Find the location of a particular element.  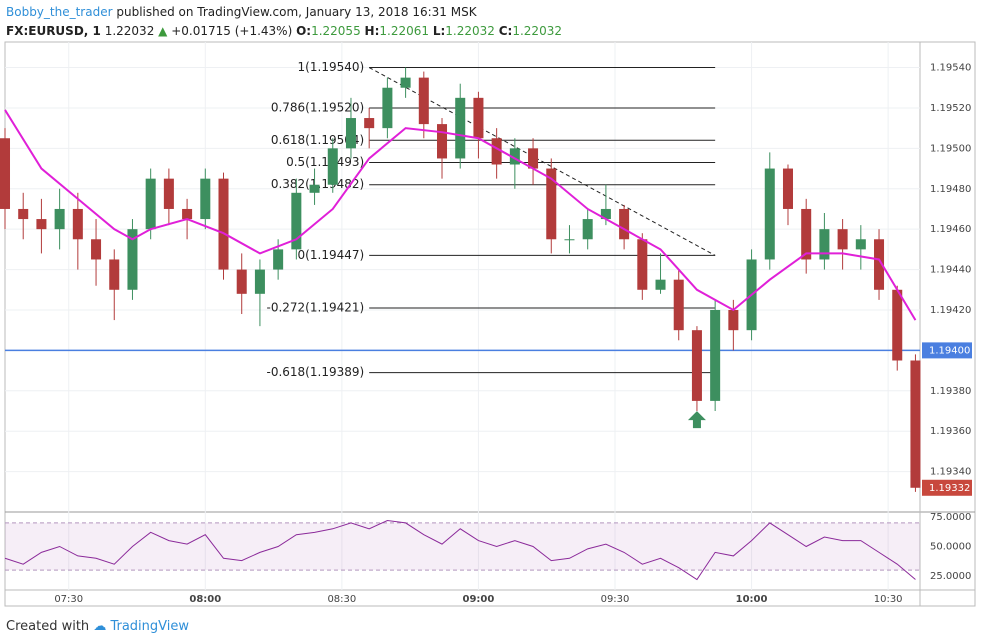

rsi-tick-label: 25.0000 is located at coordinates (950, 576).